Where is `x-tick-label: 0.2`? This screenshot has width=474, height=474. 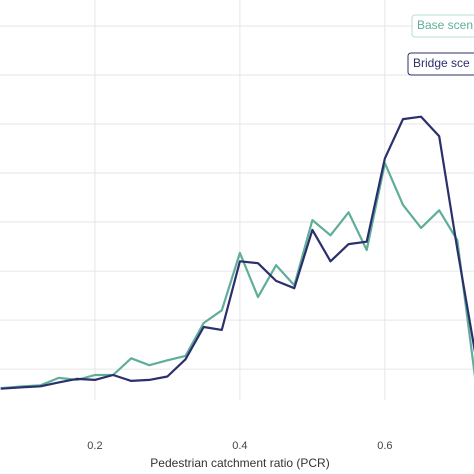 x-tick-label: 0.2 is located at coordinates (94, 446).